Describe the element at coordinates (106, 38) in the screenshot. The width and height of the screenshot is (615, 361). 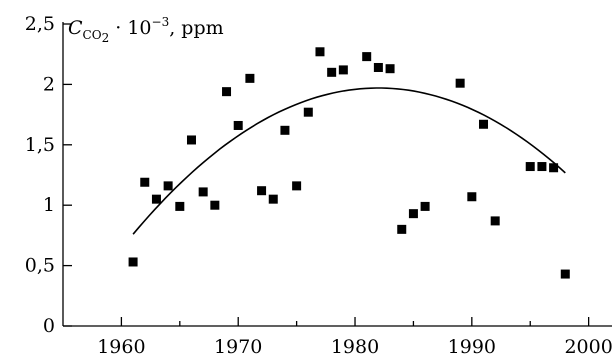
I see `y-axis-subscript2: 2` at that location.